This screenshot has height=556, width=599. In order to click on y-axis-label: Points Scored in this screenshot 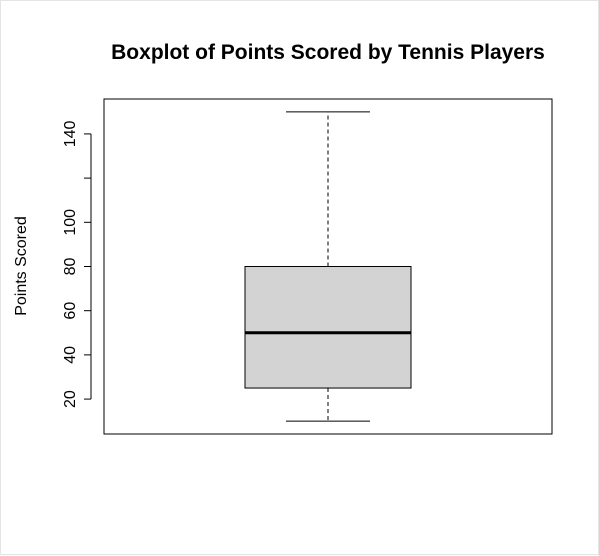, I will do `click(21, 266)`.